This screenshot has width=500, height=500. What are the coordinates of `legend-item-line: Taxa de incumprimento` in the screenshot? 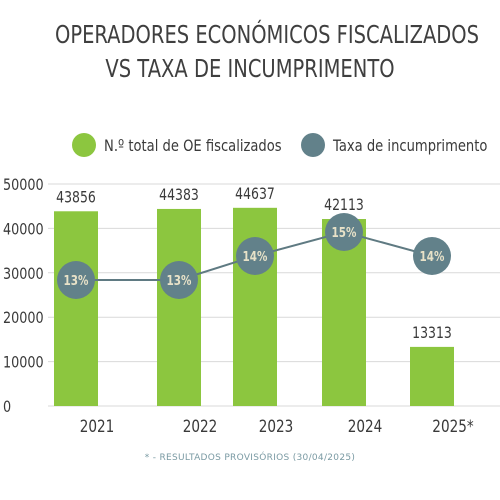 It's located at (400, 145).